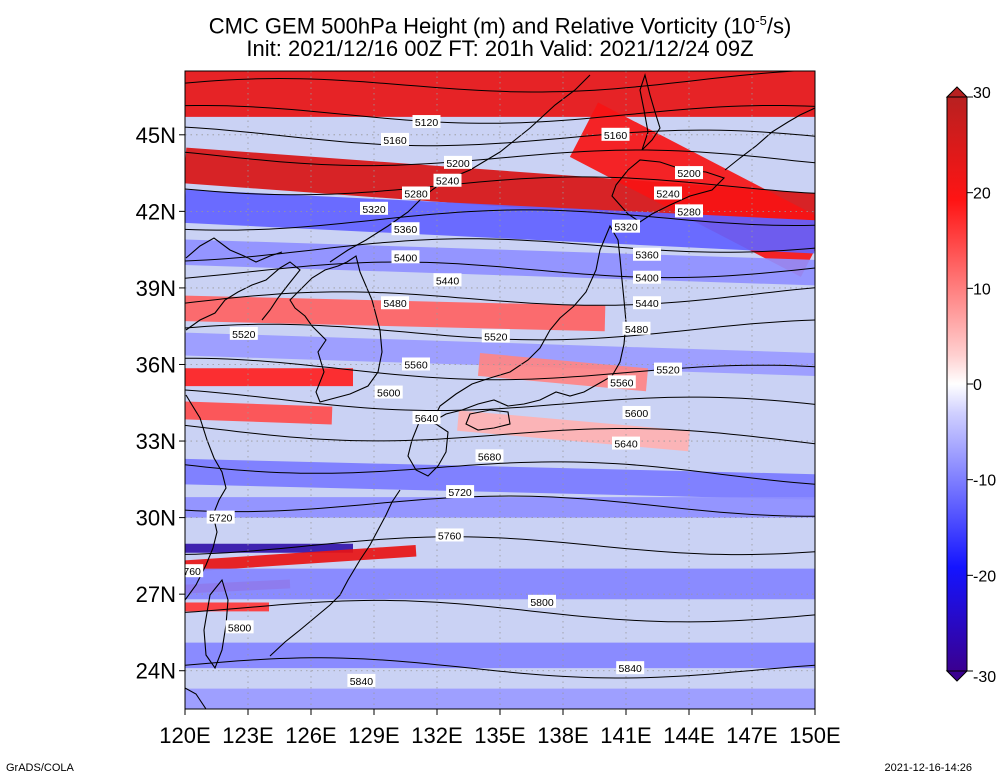 Image resolution: width=1000 pixels, height=779 pixels. I want to click on contour-label-5800-0: 5800, so click(240, 628).